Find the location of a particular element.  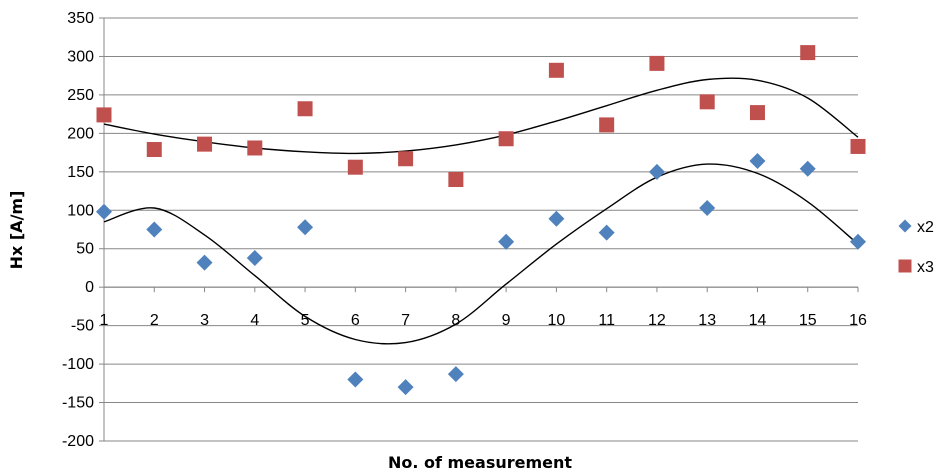

x-tick-label: 2 is located at coordinates (154, 320).